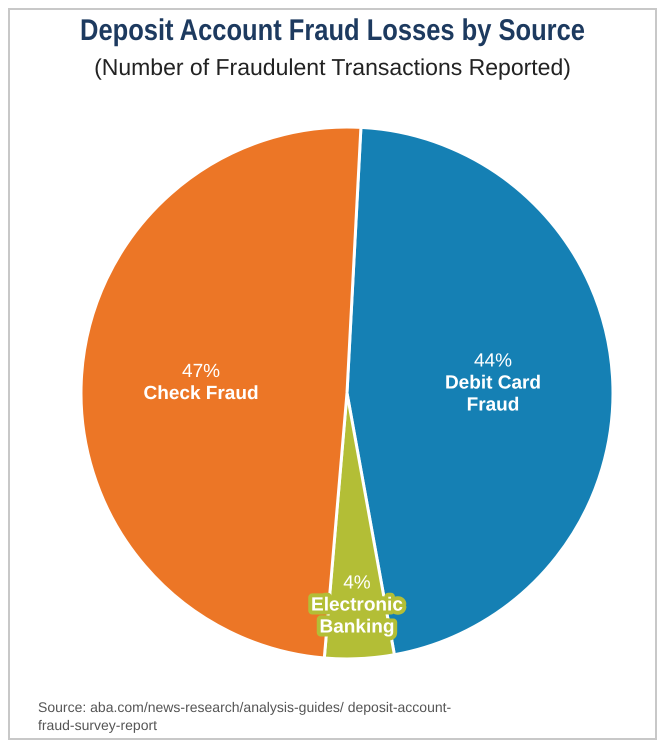  Describe the element at coordinates (357, 583) in the screenshot. I see `data-label: 4%` at that location.